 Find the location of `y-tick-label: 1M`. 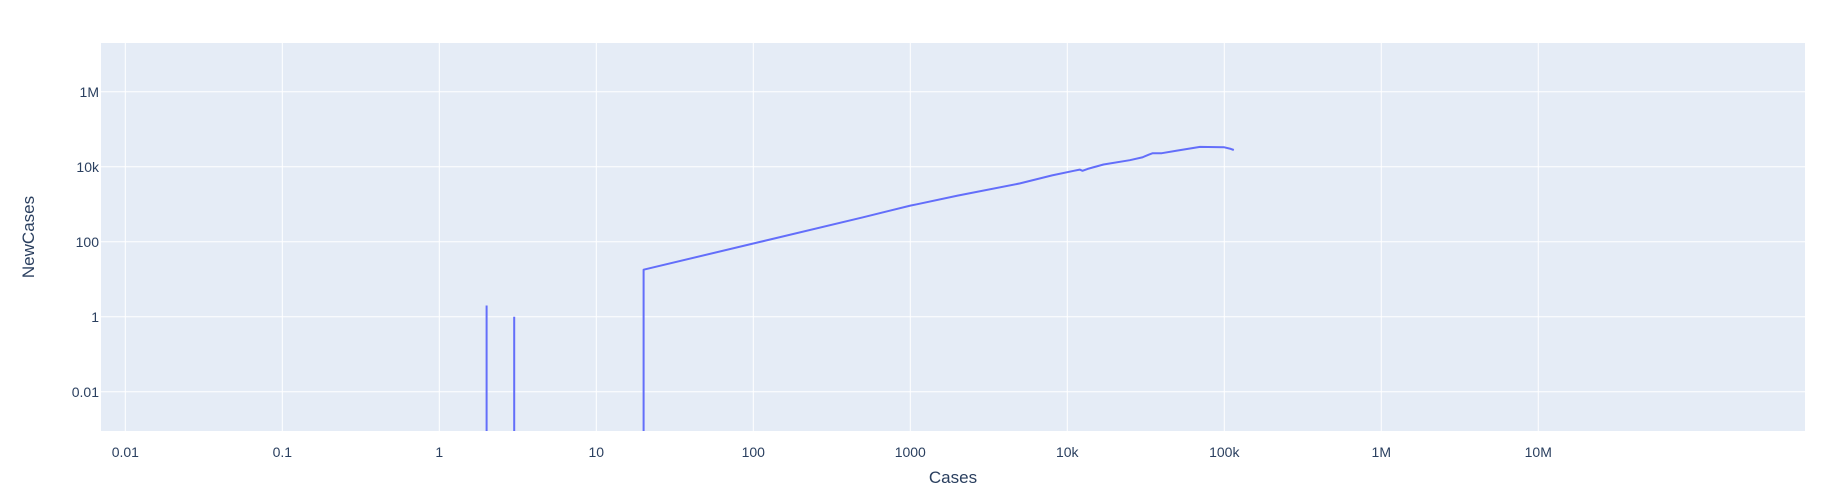

y-tick-label: 1M is located at coordinates (89, 92).